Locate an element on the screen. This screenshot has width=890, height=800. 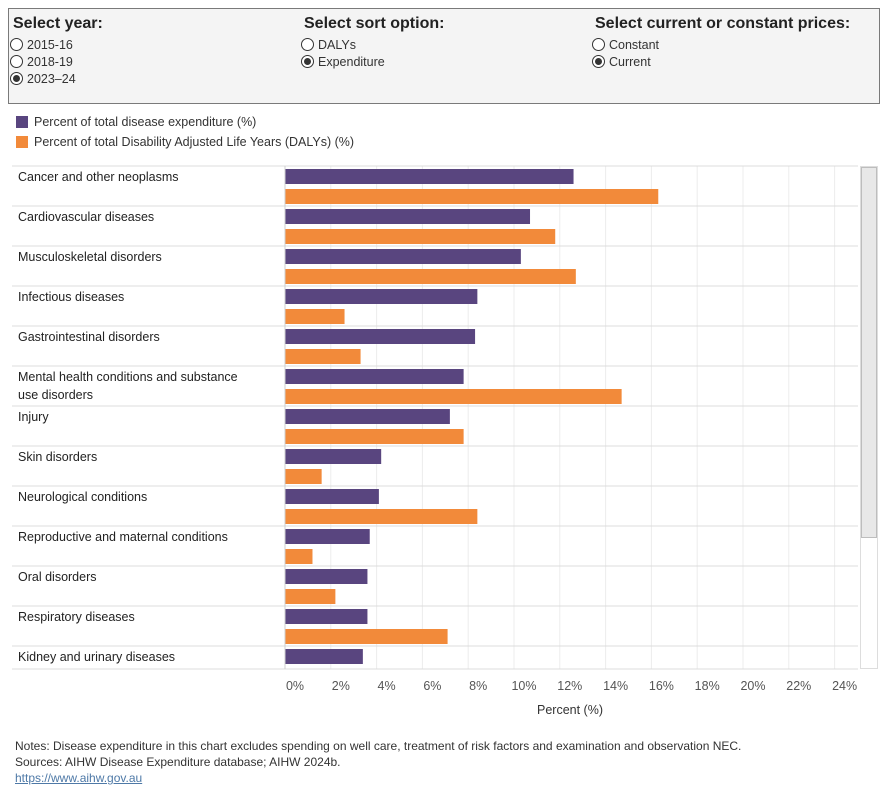
legend-item-expenditure: Percent of total disease expenditure (%) is located at coordinates (185, 122).